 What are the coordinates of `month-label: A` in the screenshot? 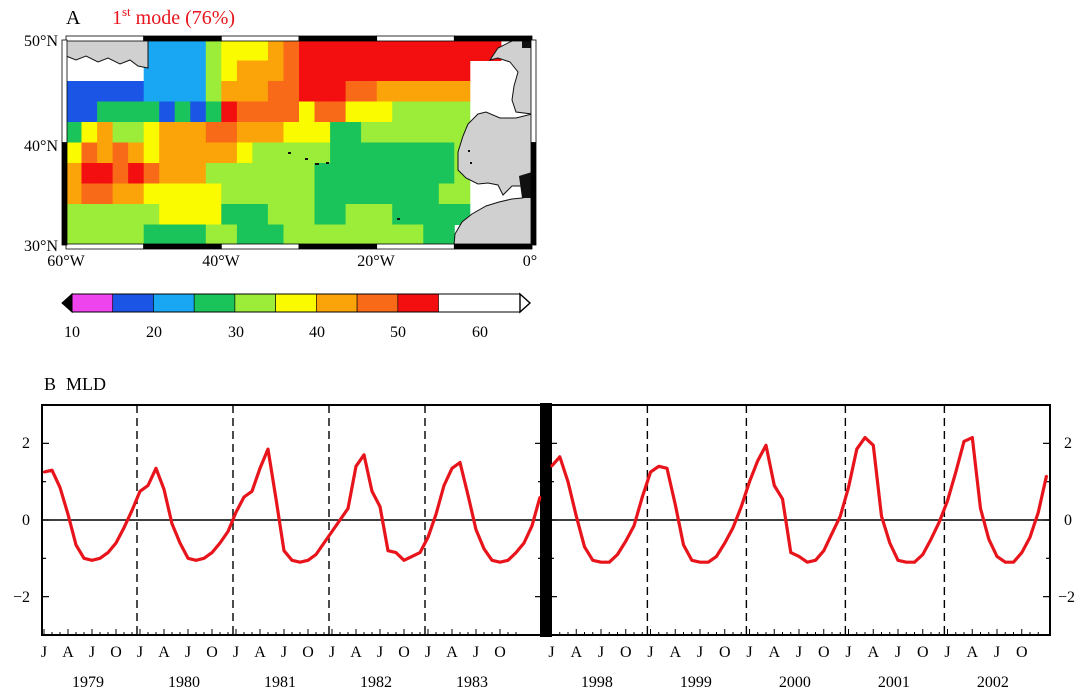 It's located at (675, 652).